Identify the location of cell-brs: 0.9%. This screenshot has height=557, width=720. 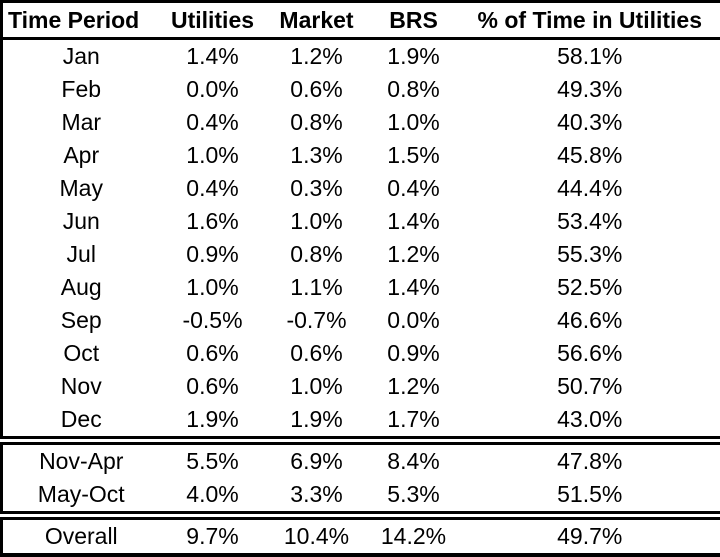
(414, 353).